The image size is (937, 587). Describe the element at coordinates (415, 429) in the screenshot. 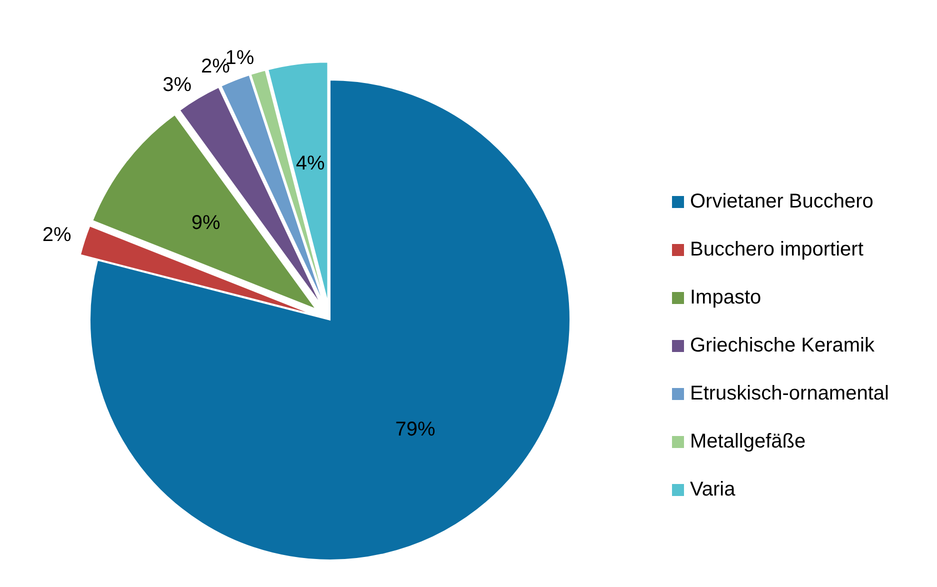

I see `data-label: 79%` at that location.